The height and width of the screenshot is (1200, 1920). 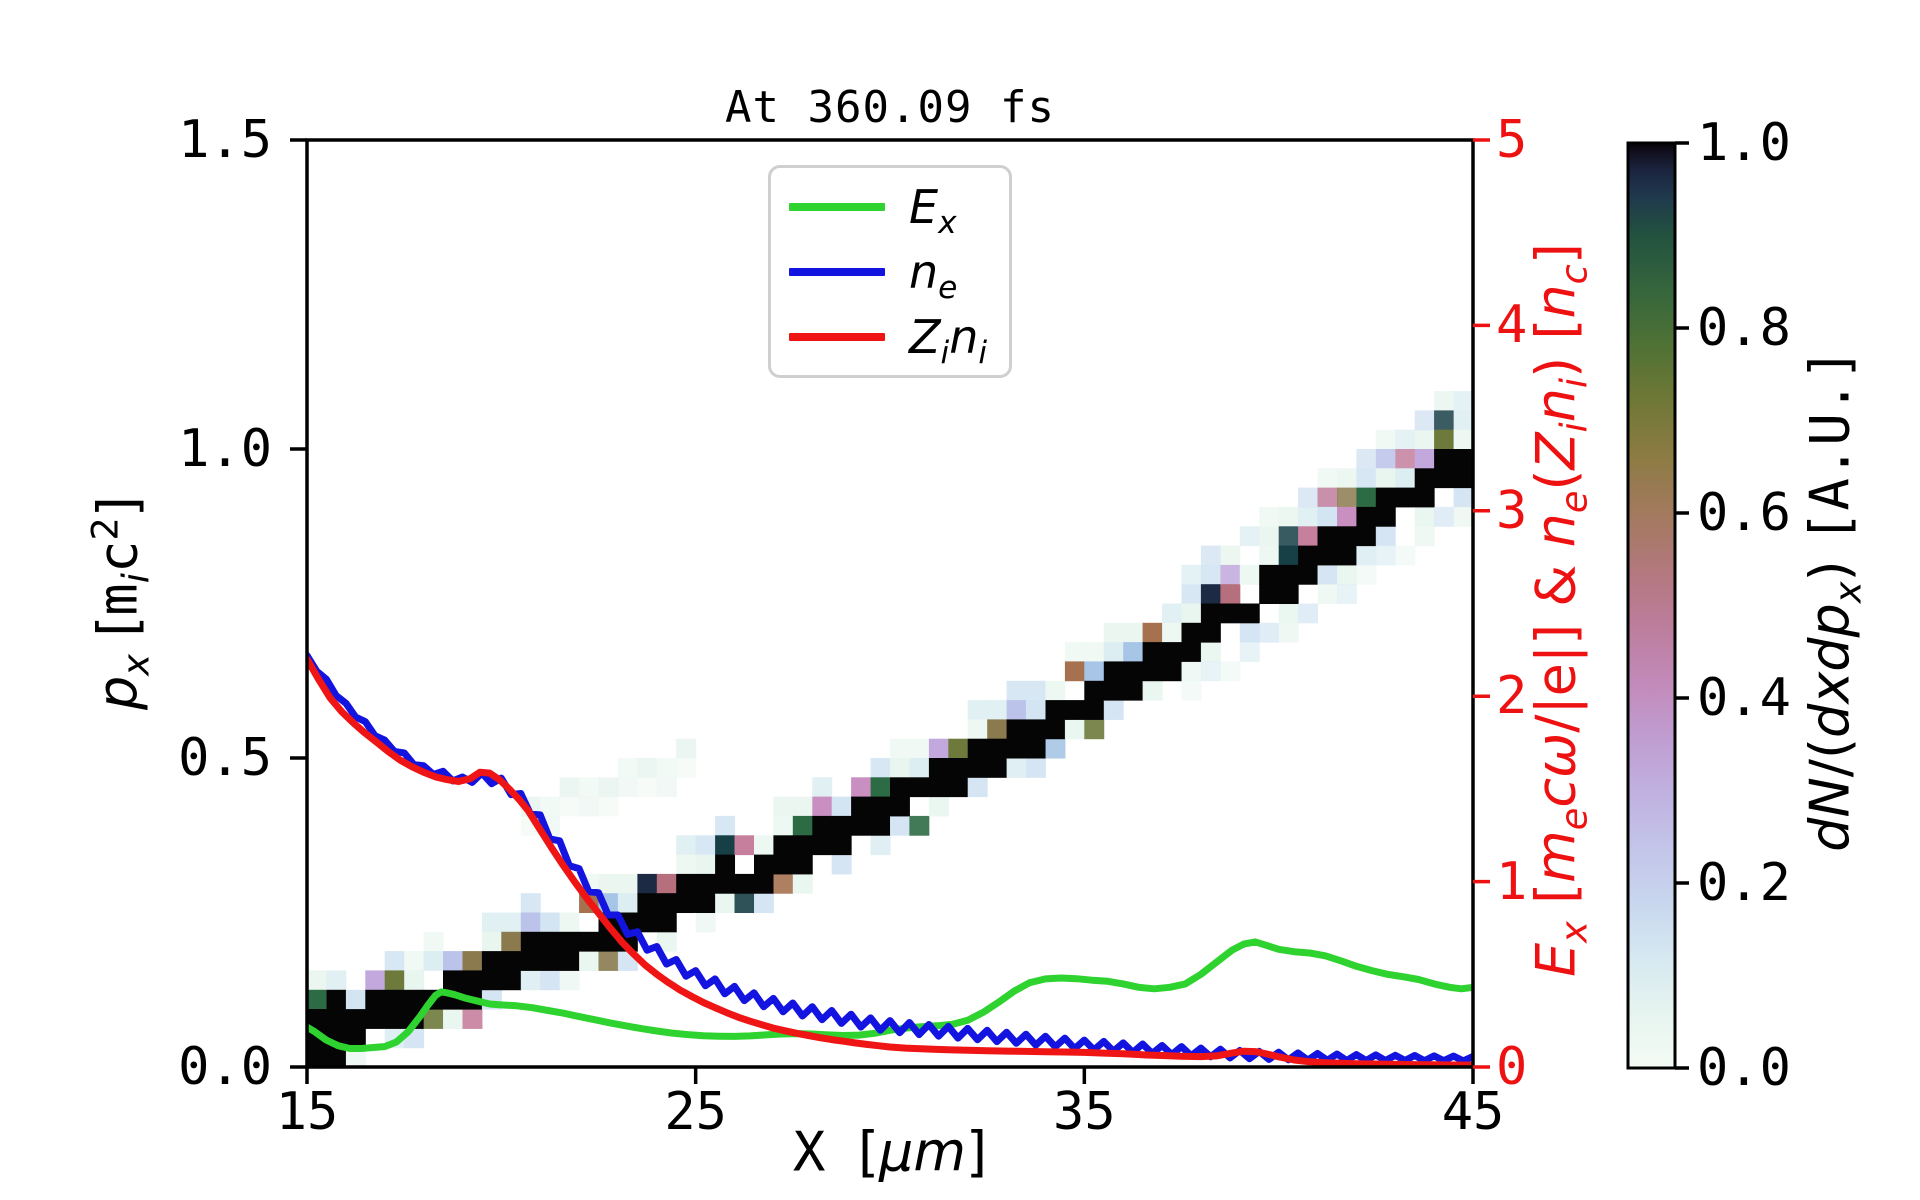 What do you see at coordinates (933, 274) in the screenshot?
I see `legend-label: ne` at bounding box center [933, 274].